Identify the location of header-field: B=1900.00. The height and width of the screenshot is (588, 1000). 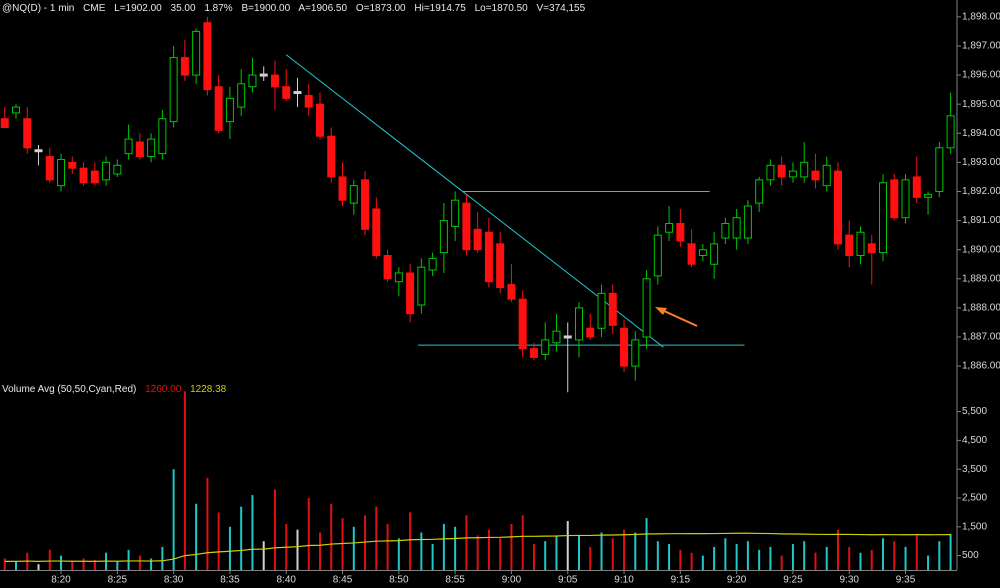
(265, 8).